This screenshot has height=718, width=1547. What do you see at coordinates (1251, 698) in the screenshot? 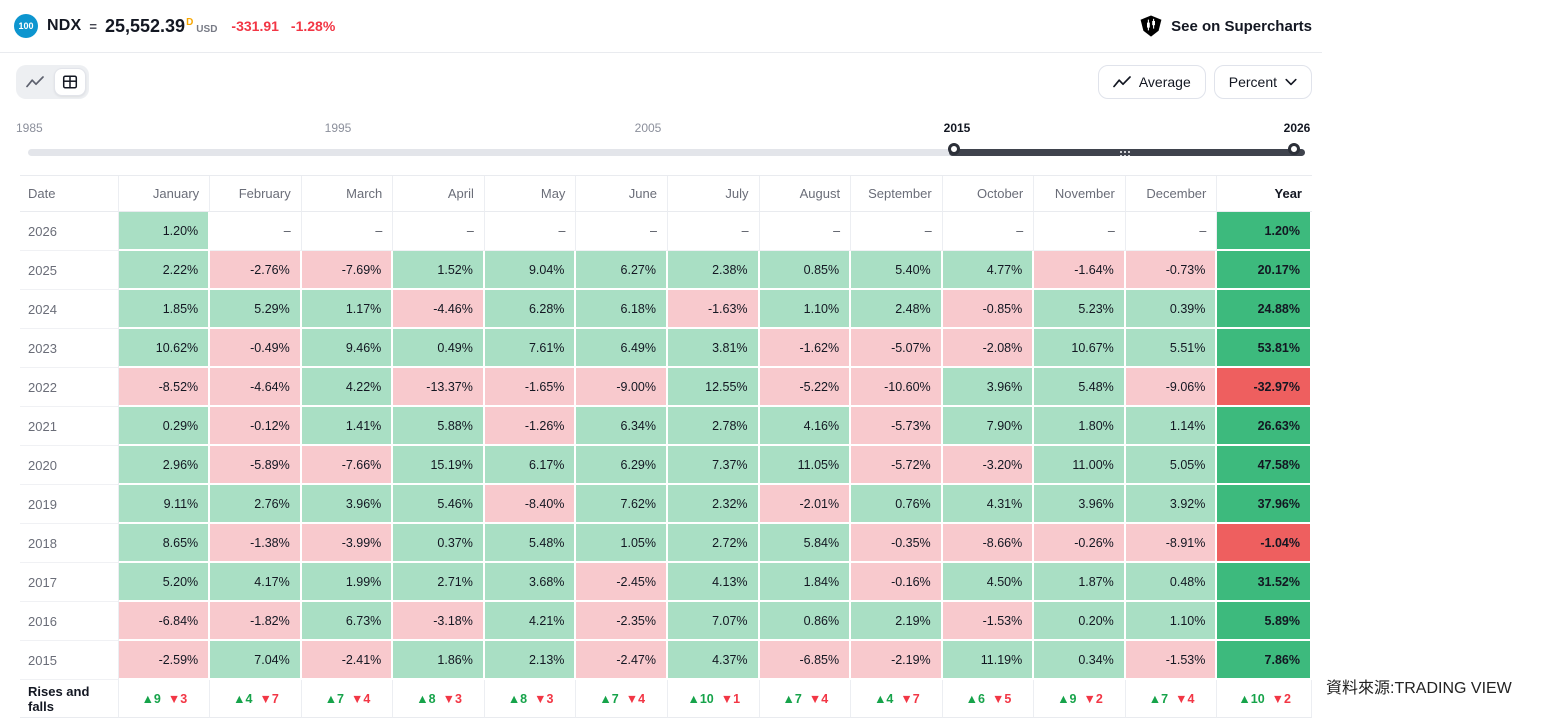
I see `rises-count: ▲10` at bounding box center [1251, 698].